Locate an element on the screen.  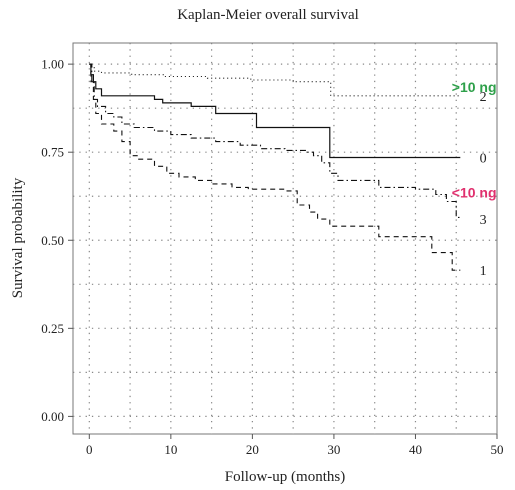
x-tick-label: 20 is located at coordinates (252, 449).